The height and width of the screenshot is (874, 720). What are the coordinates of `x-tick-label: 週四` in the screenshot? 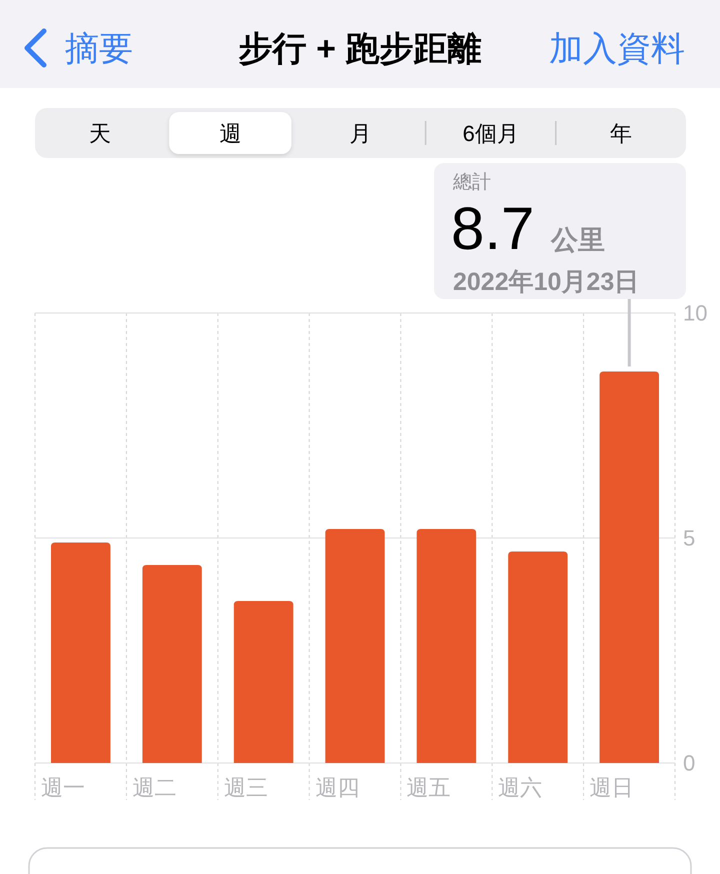 It's located at (337, 787).